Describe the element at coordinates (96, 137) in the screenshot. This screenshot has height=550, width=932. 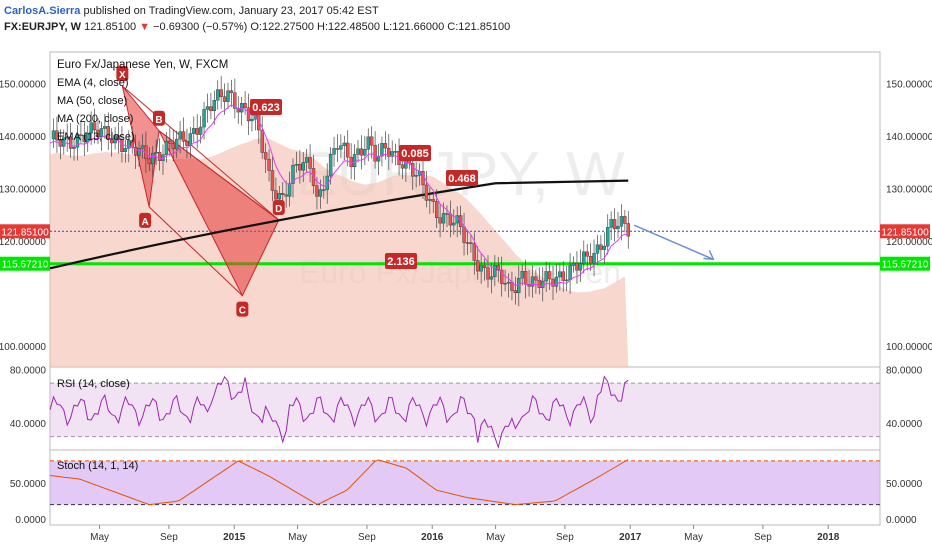
I see `legend-study-ema13: EMA (13, close)` at that location.